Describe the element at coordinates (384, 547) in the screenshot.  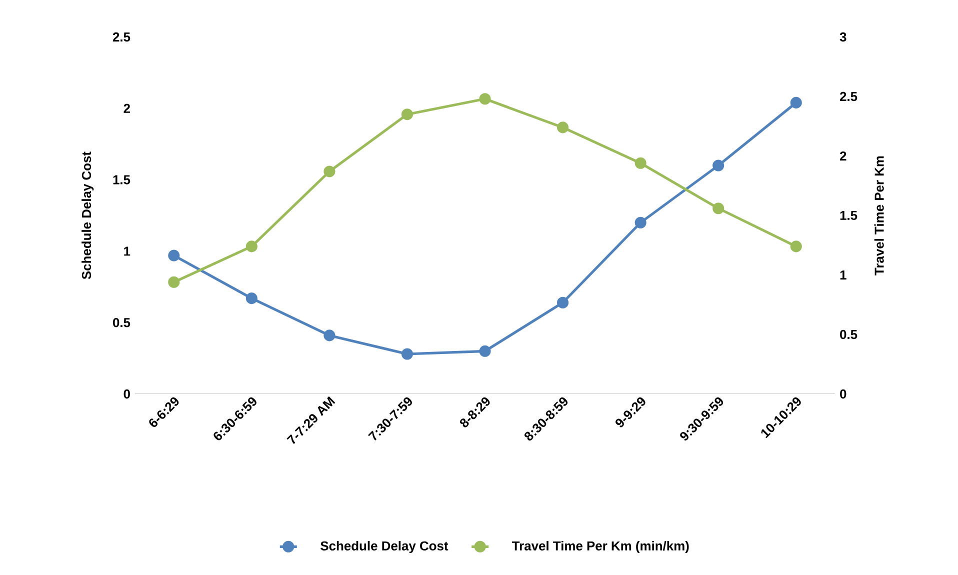
I see `legend-label: Schedule Delay Cost` at that location.